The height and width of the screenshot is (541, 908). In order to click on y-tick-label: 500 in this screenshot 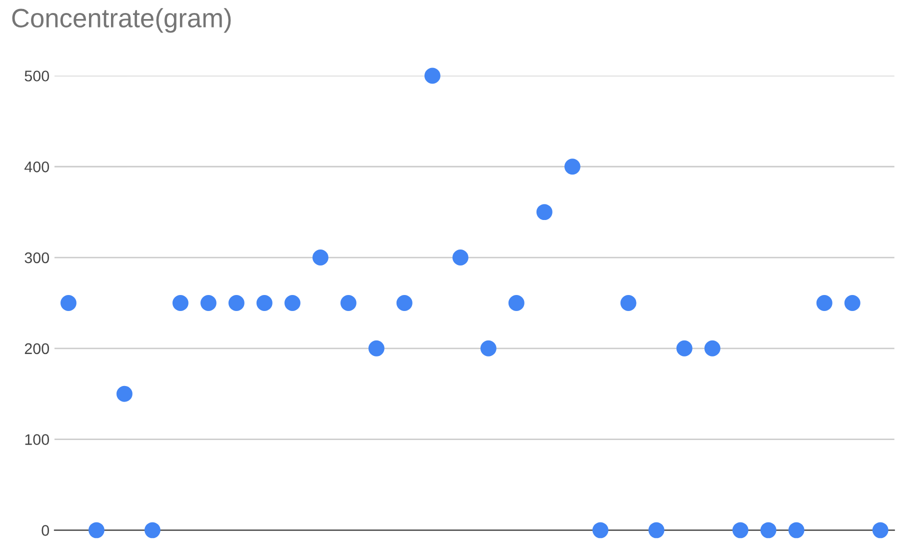, I will do `click(37, 76)`.